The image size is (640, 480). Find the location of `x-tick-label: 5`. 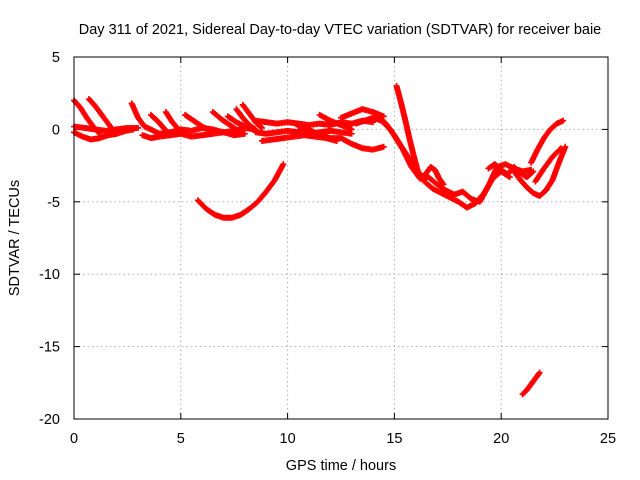

x-tick-label: 5 is located at coordinates (181, 439).